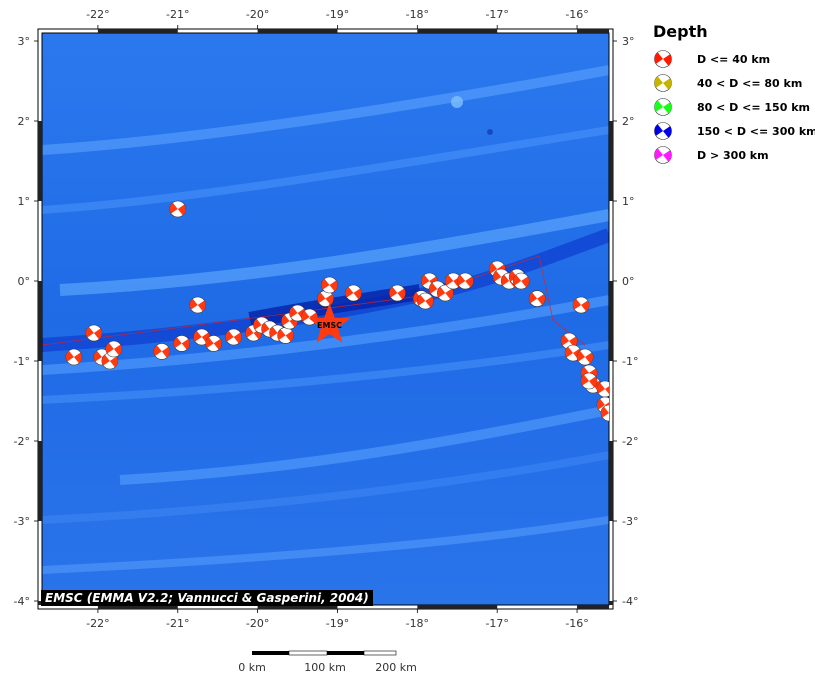 Image resolution: width=815 pixels, height=682 pixels. I want to click on scale-label-0: 0 km, so click(252, 667).